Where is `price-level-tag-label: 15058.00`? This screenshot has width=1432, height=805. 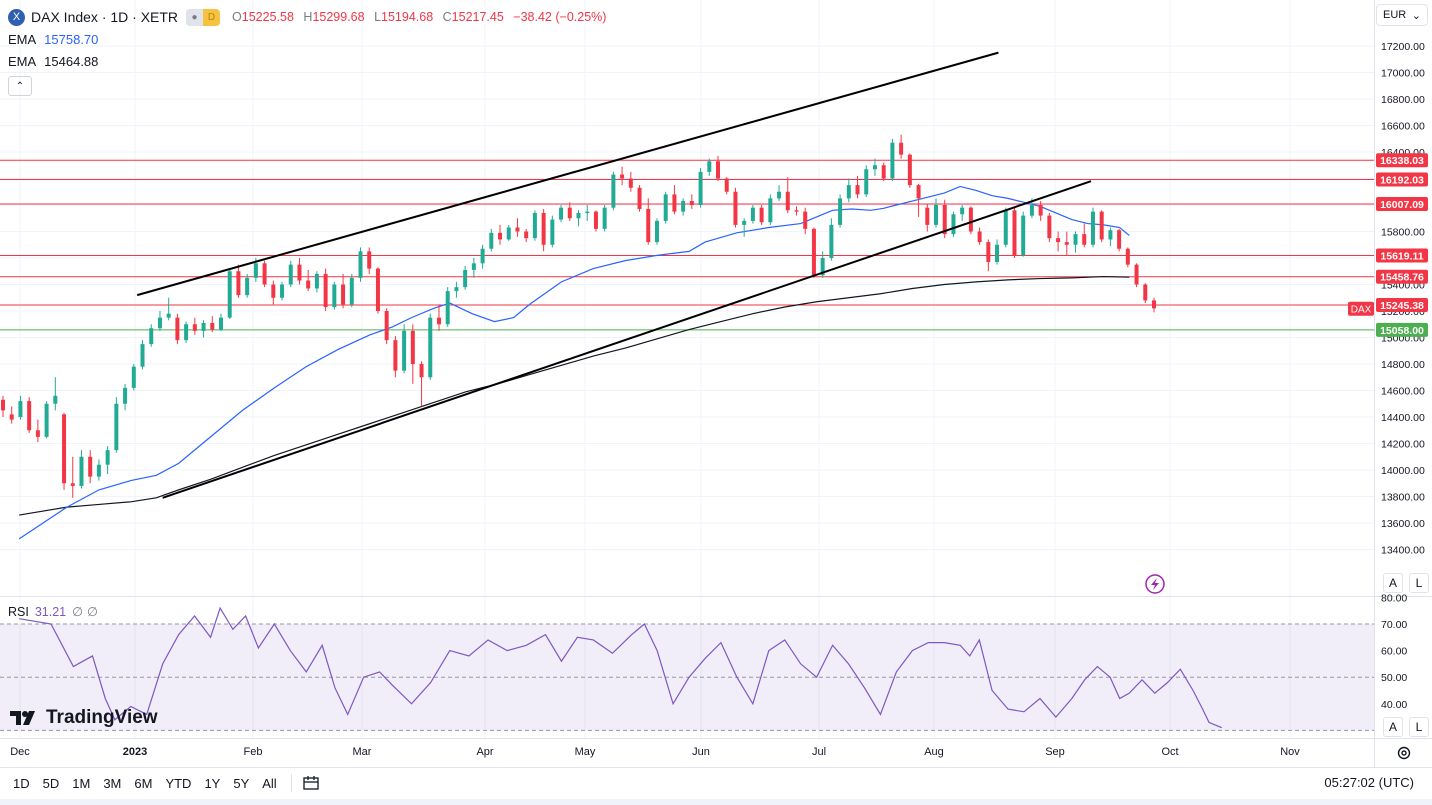
price-level-tag-label: 15058.00 is located at coordinates (1402, 331).